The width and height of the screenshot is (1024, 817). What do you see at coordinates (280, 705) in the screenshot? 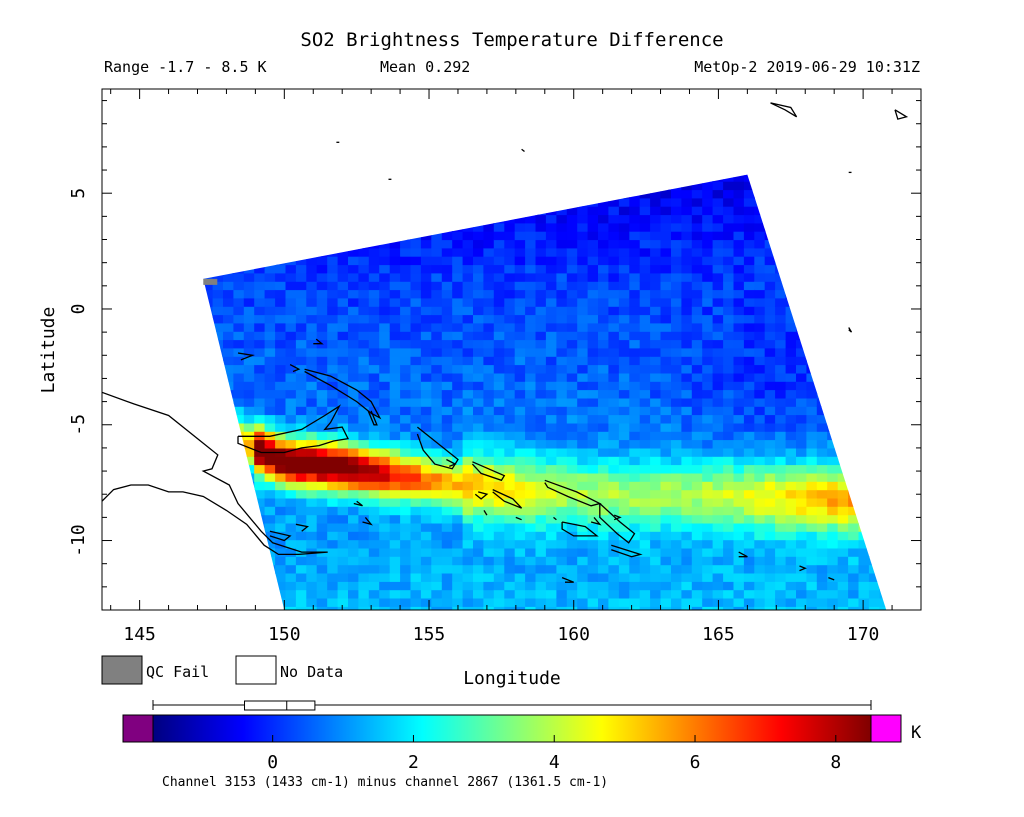
I see `boxplot-box` at bounding box center [280, 705].